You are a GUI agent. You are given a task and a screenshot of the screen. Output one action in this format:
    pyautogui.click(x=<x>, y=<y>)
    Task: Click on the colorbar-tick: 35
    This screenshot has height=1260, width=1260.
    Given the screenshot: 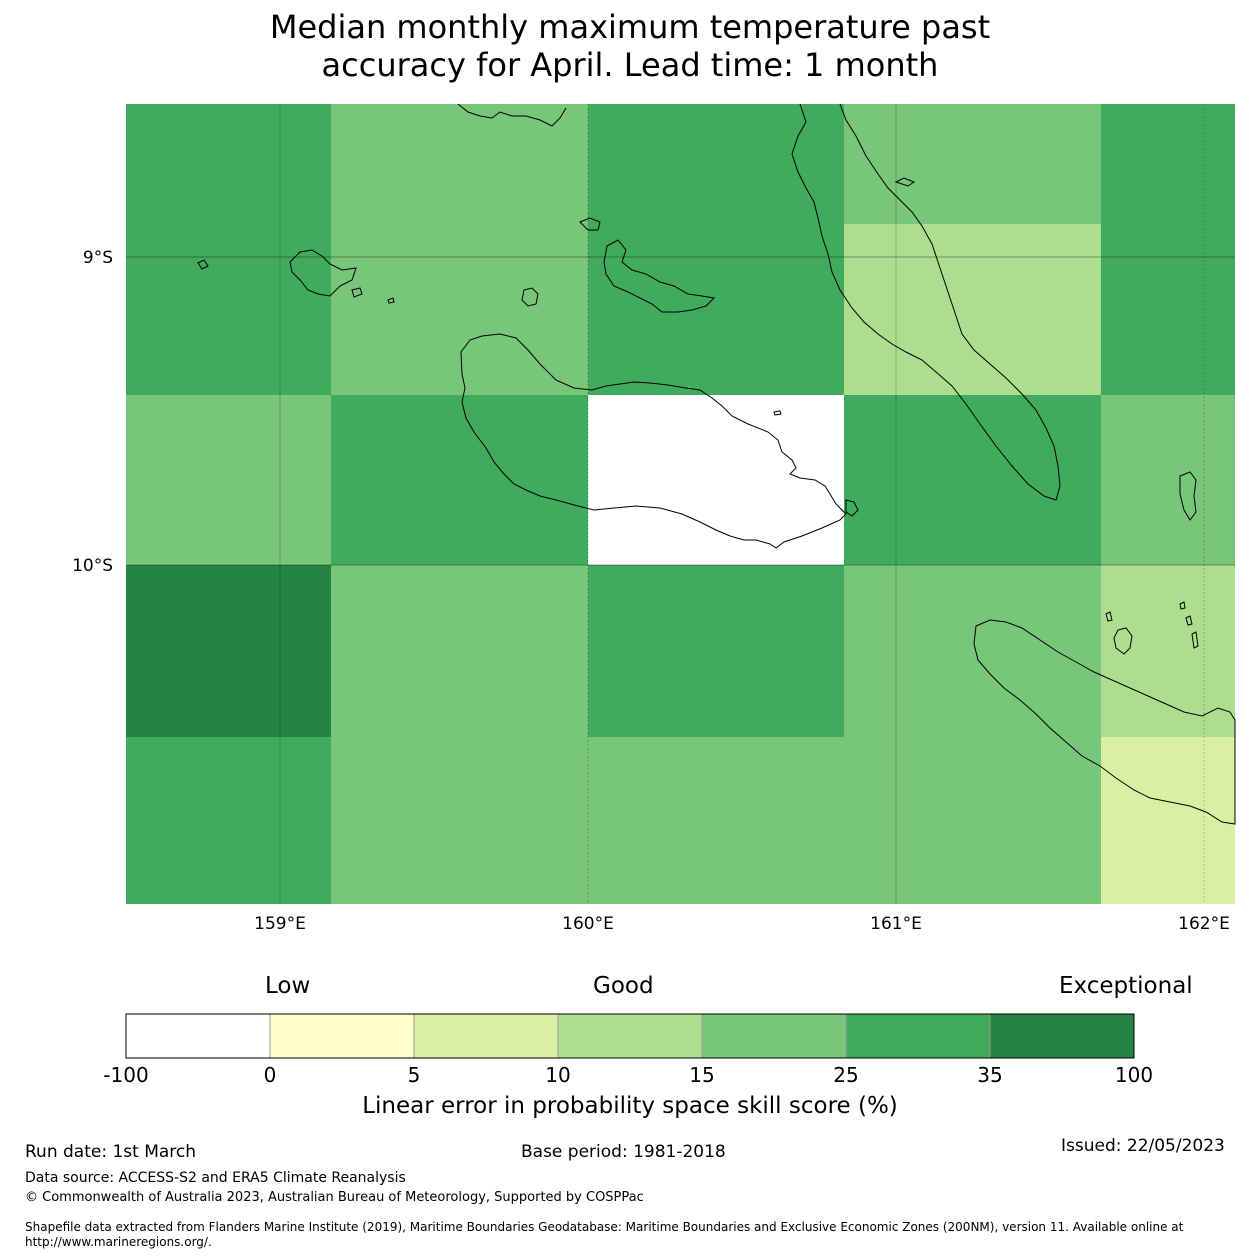 What is the action you would take?
    pyautogui.click(x=990, y=1075)
    